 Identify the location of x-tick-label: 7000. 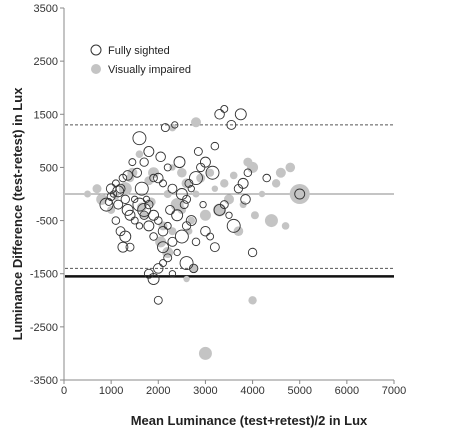
(394, 391).